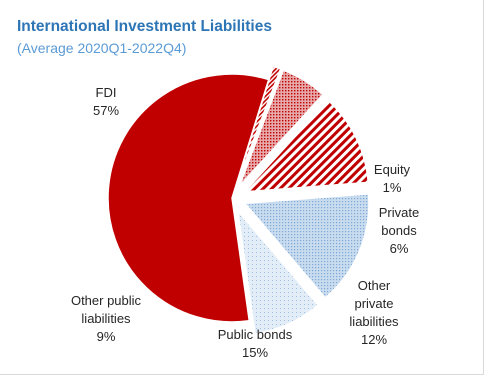 Image resolution: width=484 pixels, height=375 pixels. Describe the element at coordinates (392, 178) in the screenshot. I see `slice-label-equity: Equity 1%` at that location.